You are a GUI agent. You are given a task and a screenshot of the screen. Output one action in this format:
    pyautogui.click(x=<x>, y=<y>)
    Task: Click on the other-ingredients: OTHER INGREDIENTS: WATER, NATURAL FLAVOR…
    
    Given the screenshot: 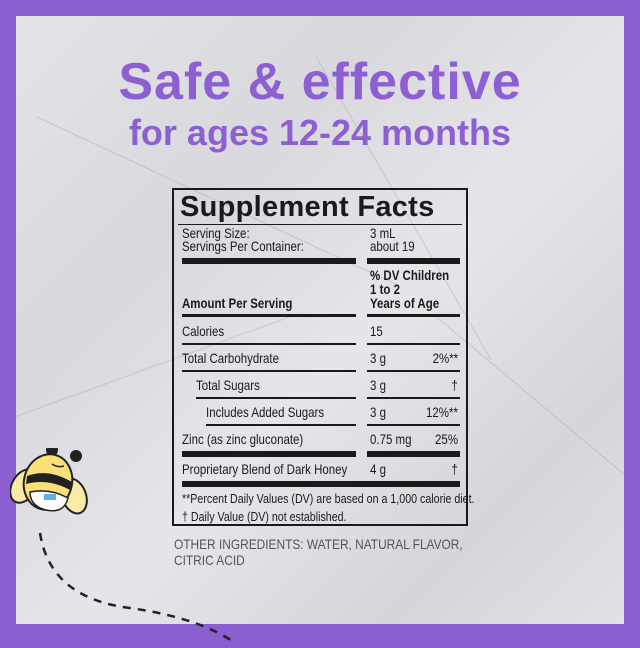 What is the action you would take?
    pyautogui.click(x=318, y=552)
    